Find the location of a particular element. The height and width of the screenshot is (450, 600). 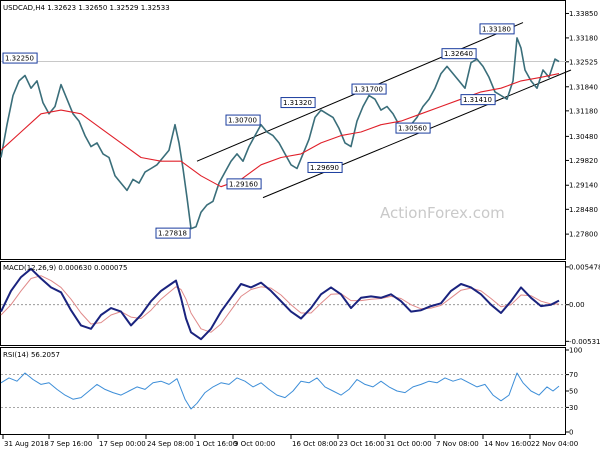

price-label: 1.30560 is located at coordinates (412, 129).